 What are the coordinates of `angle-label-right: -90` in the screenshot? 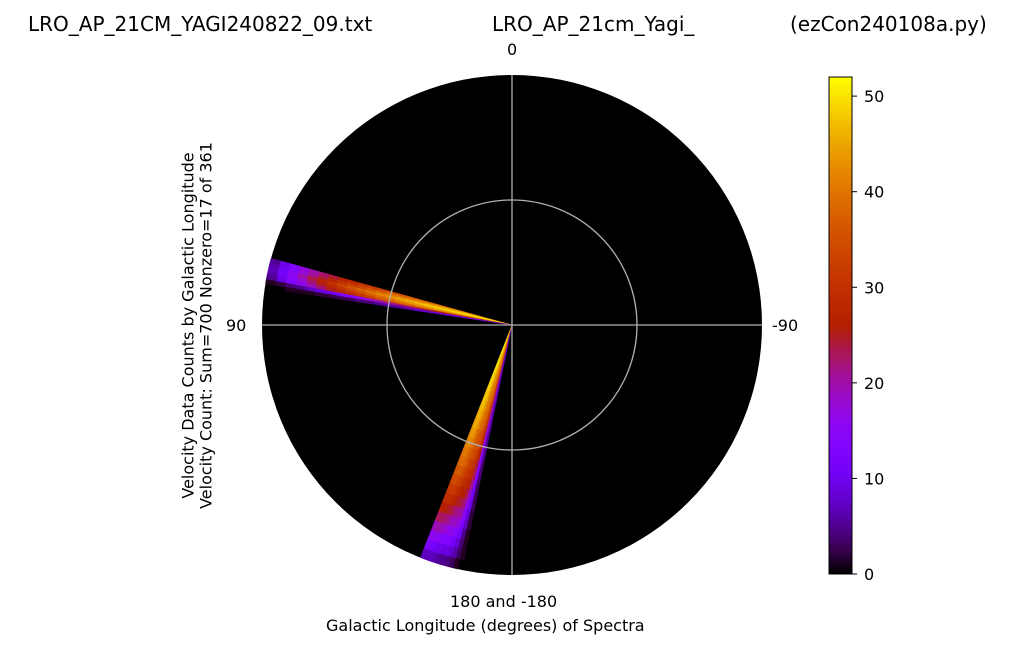 It's located at (785, 325).